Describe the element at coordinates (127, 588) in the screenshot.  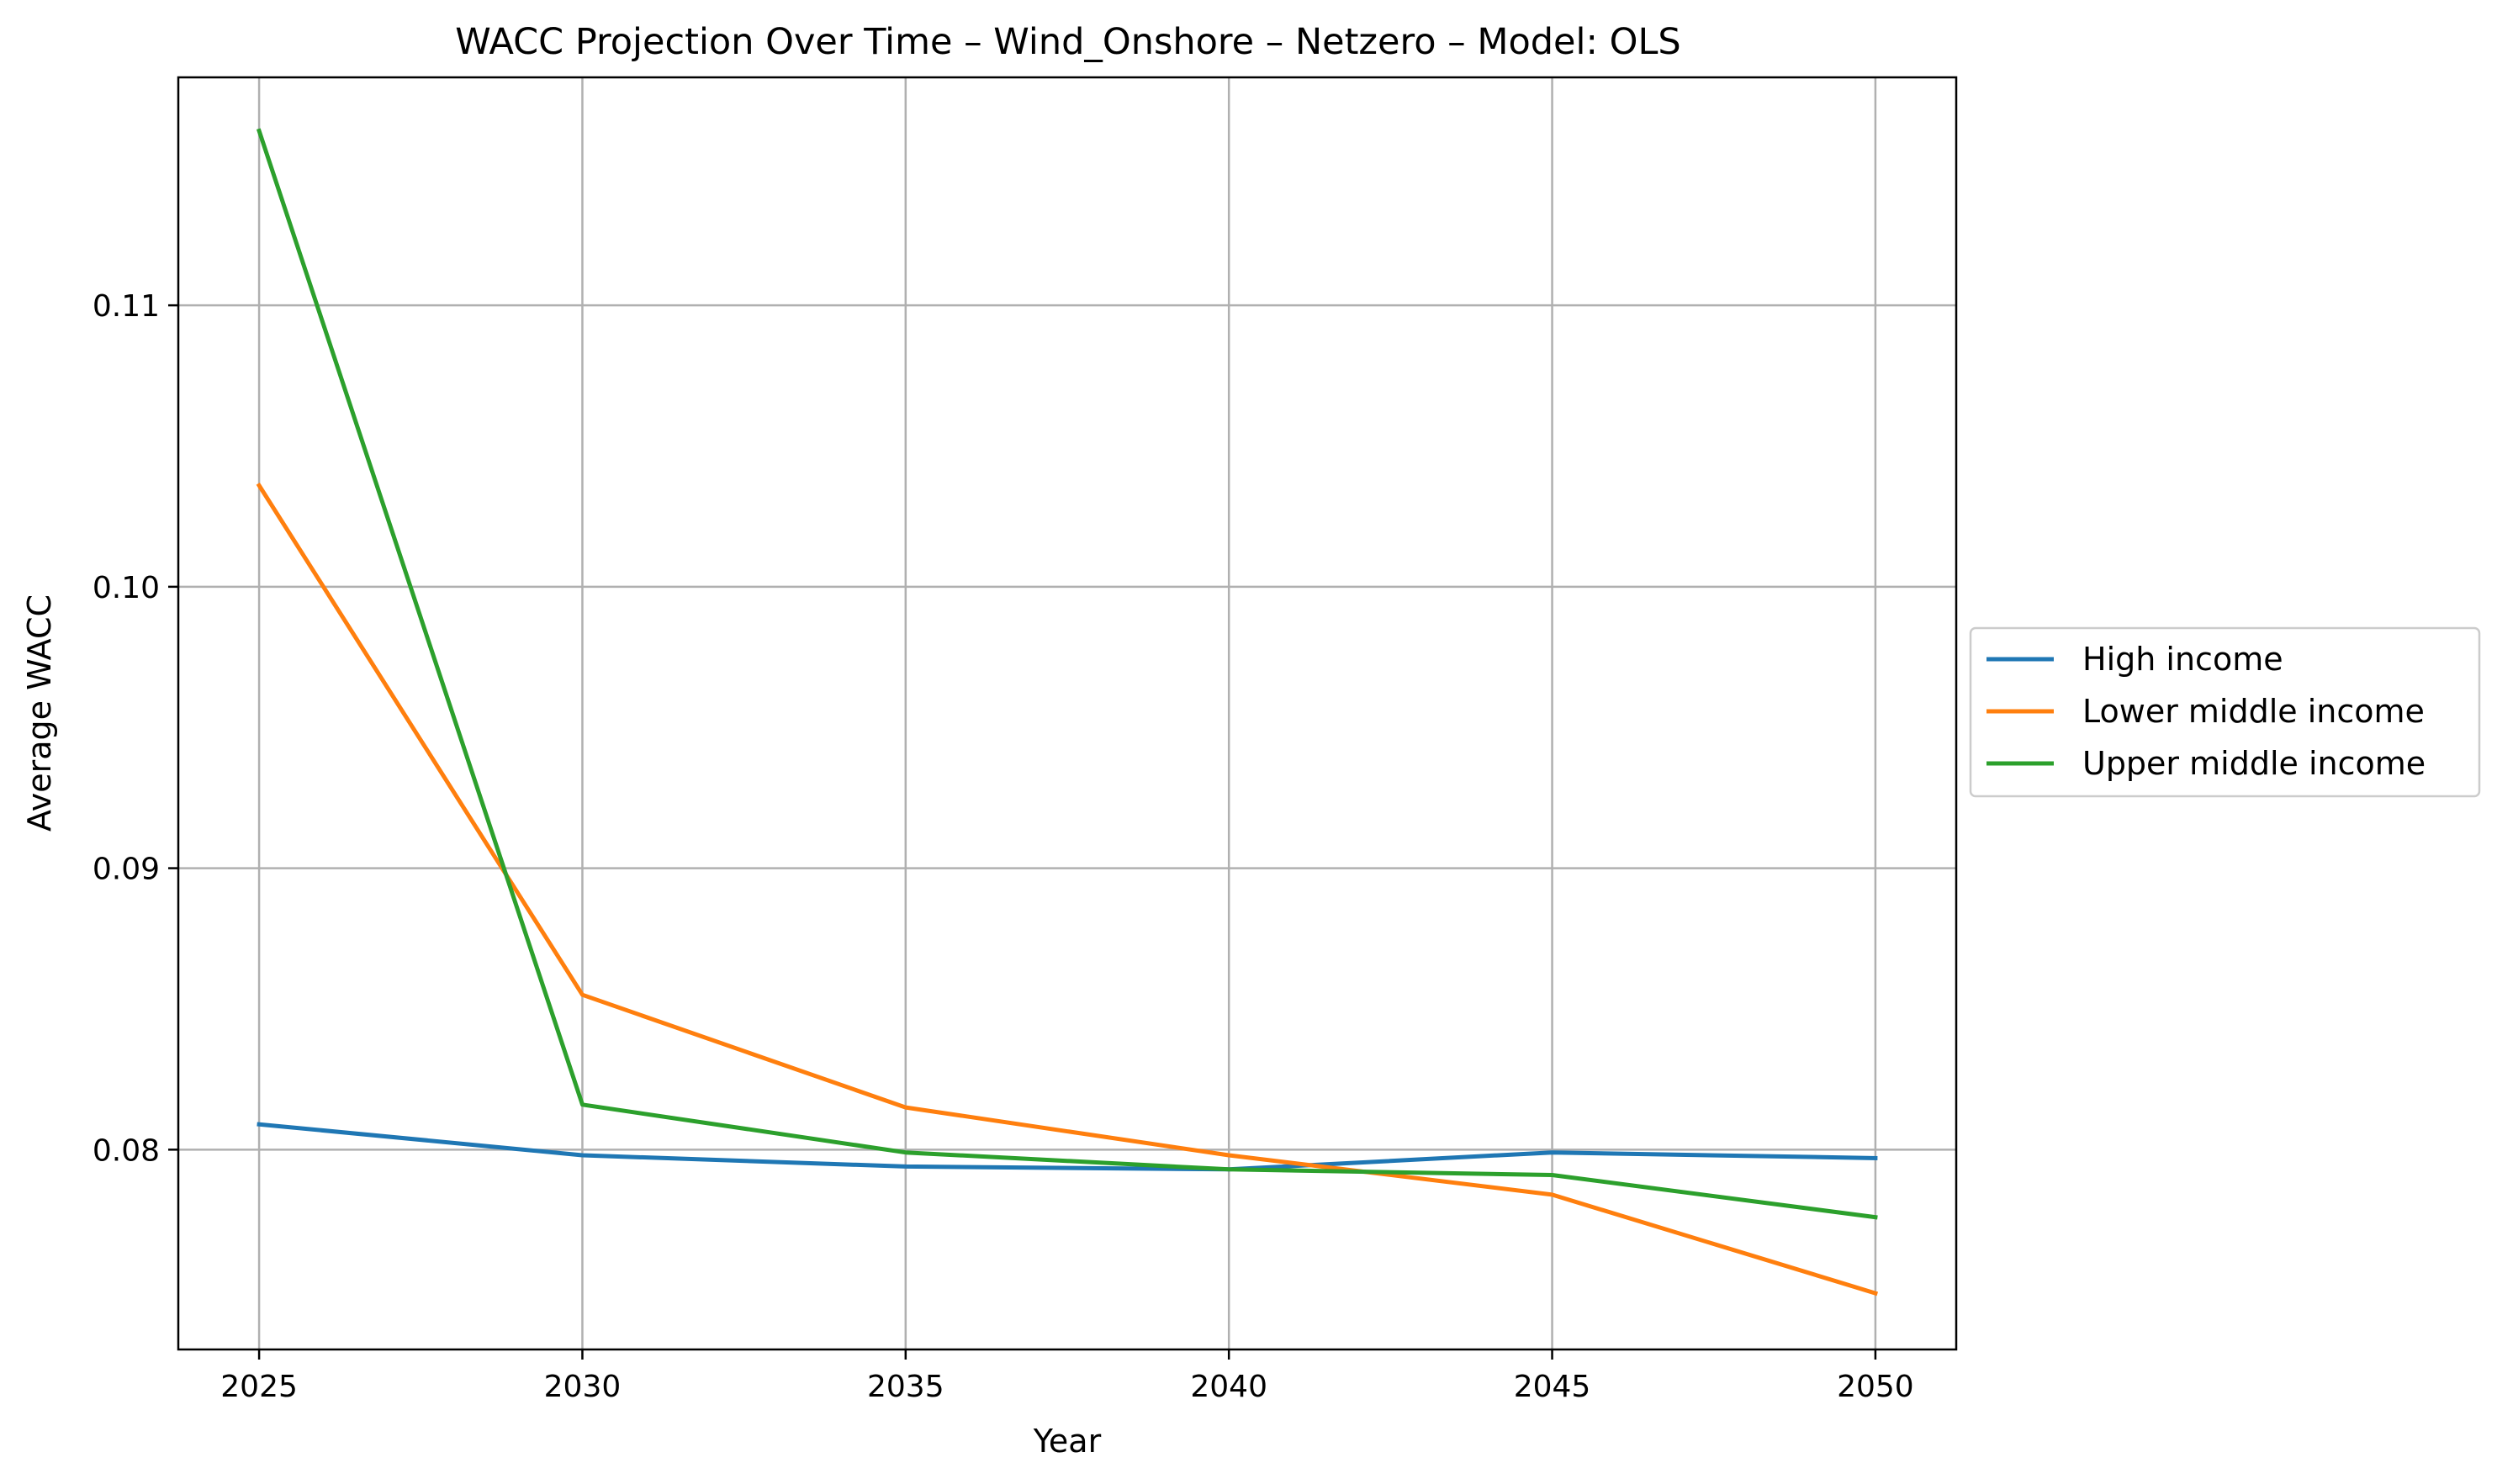
I see `y-tick-label: 0.10` at that location.